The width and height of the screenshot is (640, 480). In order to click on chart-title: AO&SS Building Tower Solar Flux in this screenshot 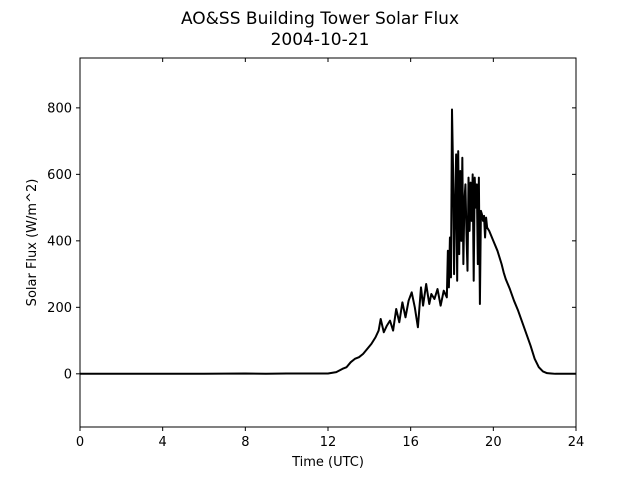, I will do `click(320, 19)`.